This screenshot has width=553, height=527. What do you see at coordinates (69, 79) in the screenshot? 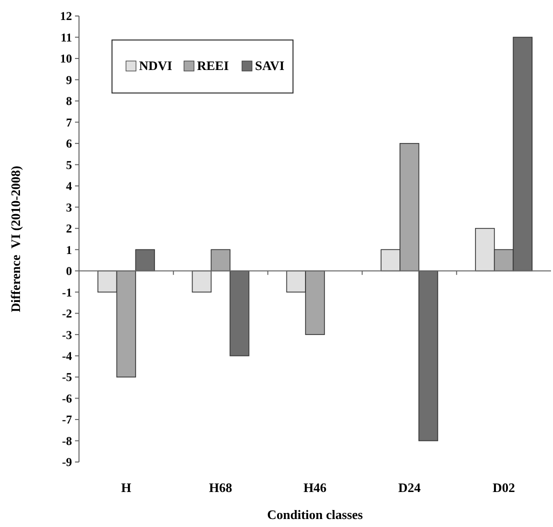
I see `y-tick-label: 9` at bounding box center [69, 79].